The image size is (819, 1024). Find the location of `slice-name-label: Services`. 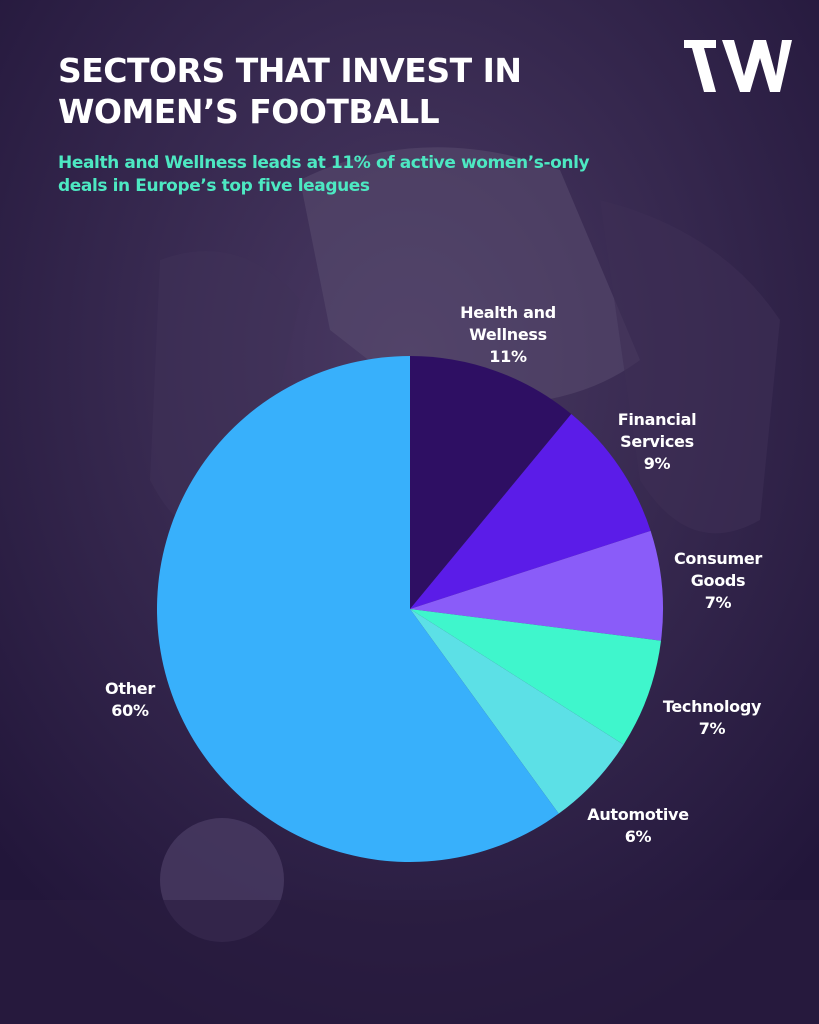

slice-name-label: Services is located at coordinates (657, 441).